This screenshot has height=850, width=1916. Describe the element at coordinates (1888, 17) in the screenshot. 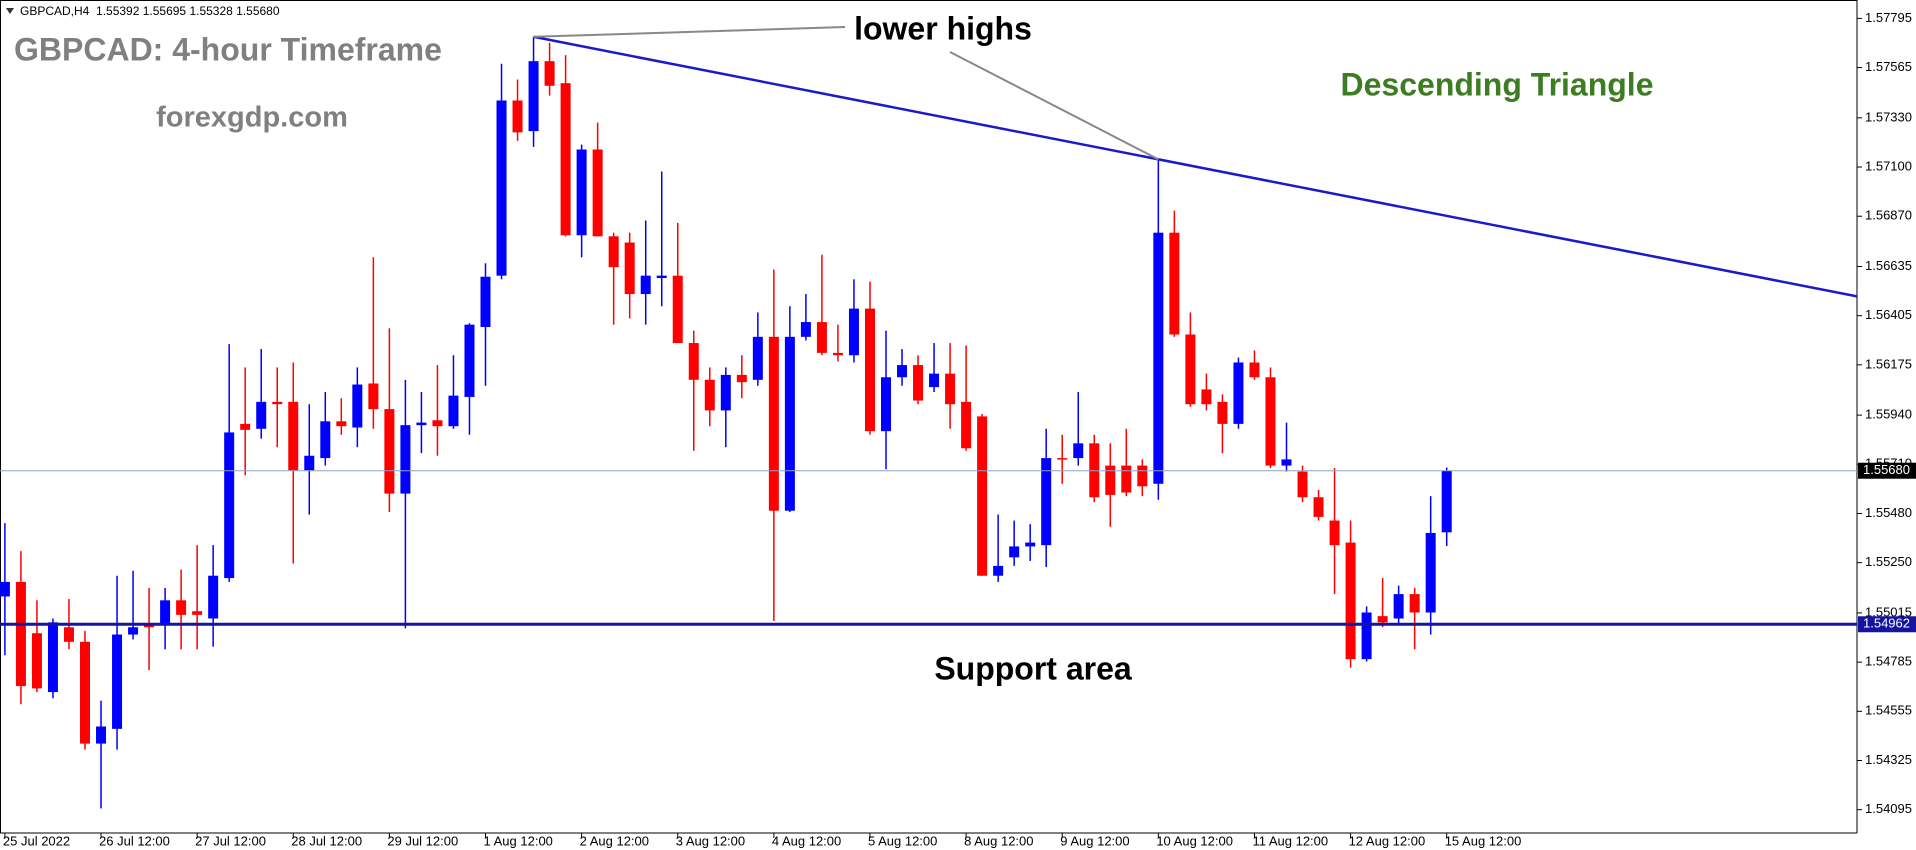

I see `y-tick-label: 1.57795` at that location.